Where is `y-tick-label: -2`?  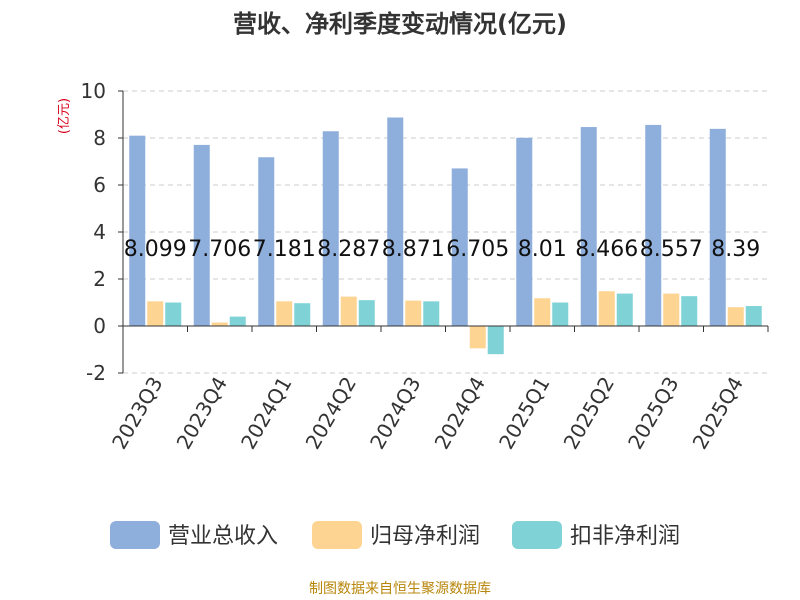
y-tick-label: -2 is located at coordinates (96, 373).